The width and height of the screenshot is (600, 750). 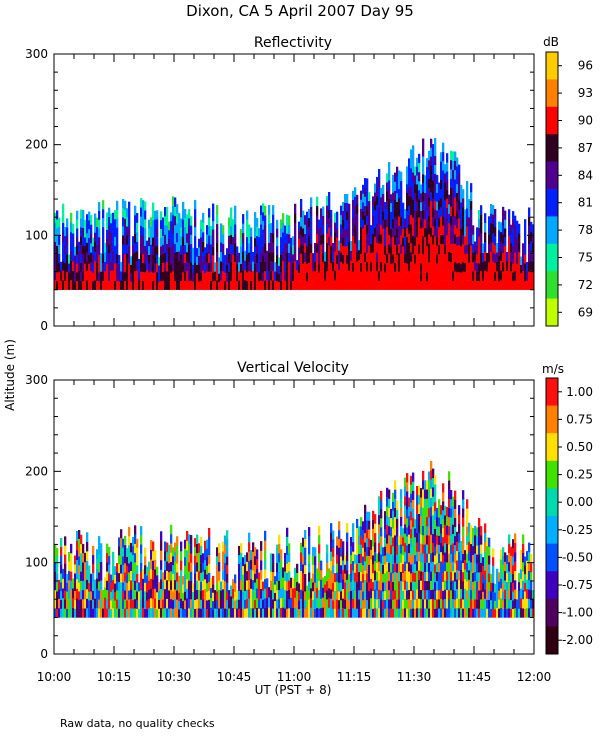 I want to click on y-tick-label: 200, so click(x=36, y=471).